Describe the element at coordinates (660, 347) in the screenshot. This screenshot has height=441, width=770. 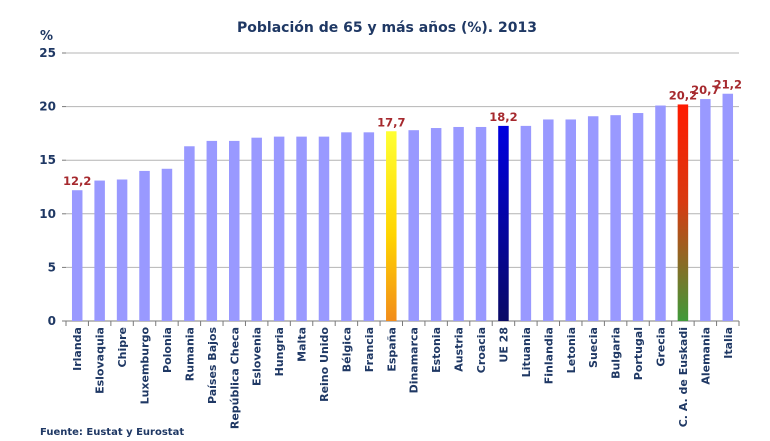
I see `x-tick-label-grecia: Grecia` at that location.